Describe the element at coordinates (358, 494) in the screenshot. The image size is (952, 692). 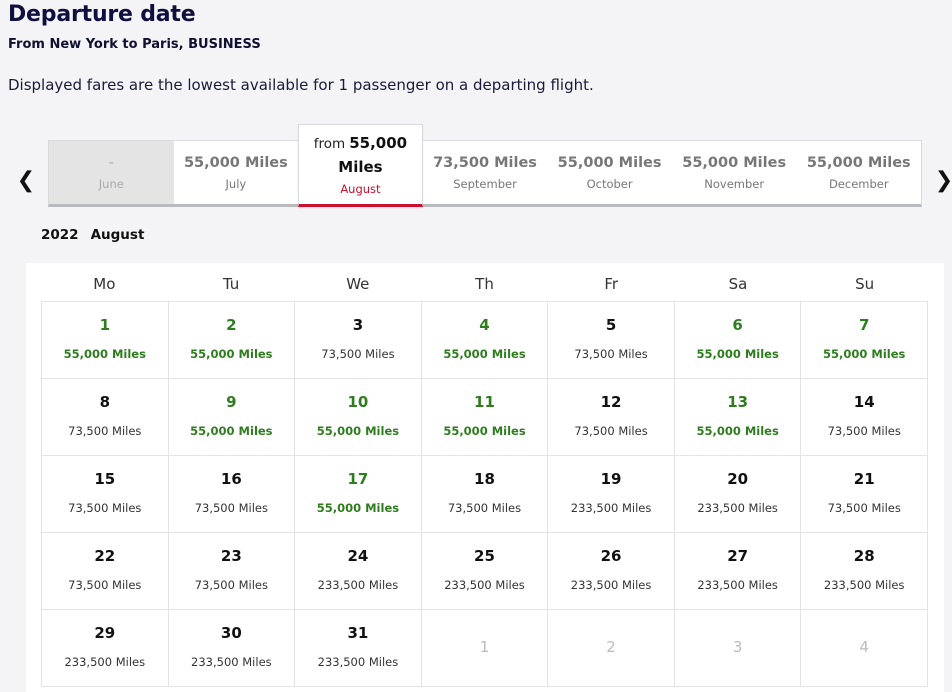
I see `calendar-day: 17 55,000 Miles` at that location.